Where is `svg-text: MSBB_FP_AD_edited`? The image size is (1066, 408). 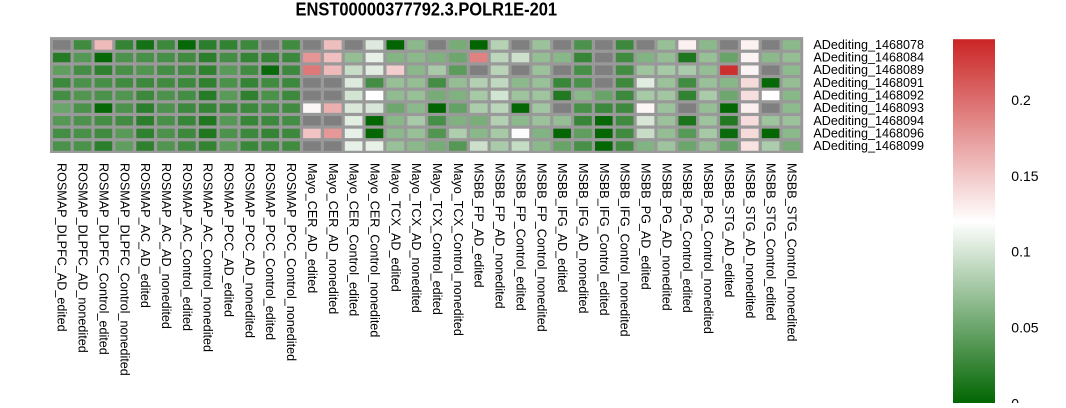
svg-text: MSBB_FP_AD_edited is located at coordinates (479, 225).